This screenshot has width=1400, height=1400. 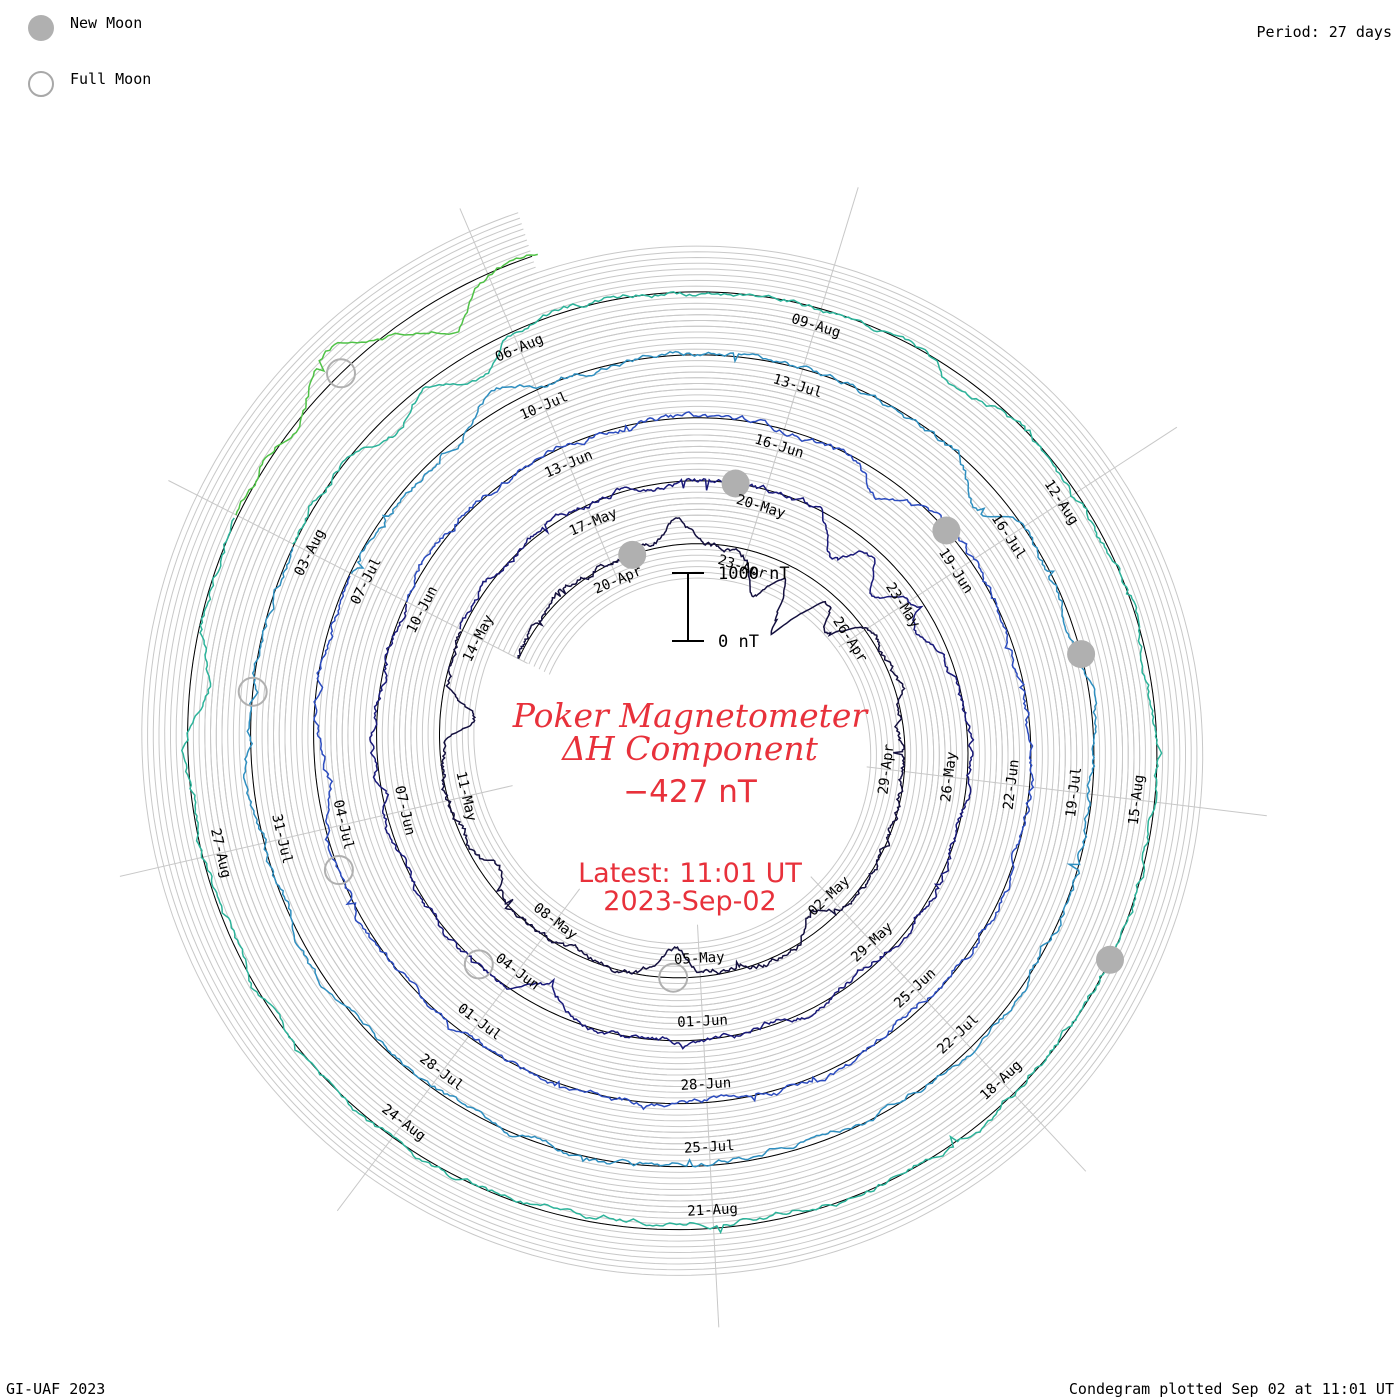 What do you see at coordinates (690, 873) in the screenshot?
I see `latest-time: Latest: 11:01 UT` at bounding box center [690, 873].